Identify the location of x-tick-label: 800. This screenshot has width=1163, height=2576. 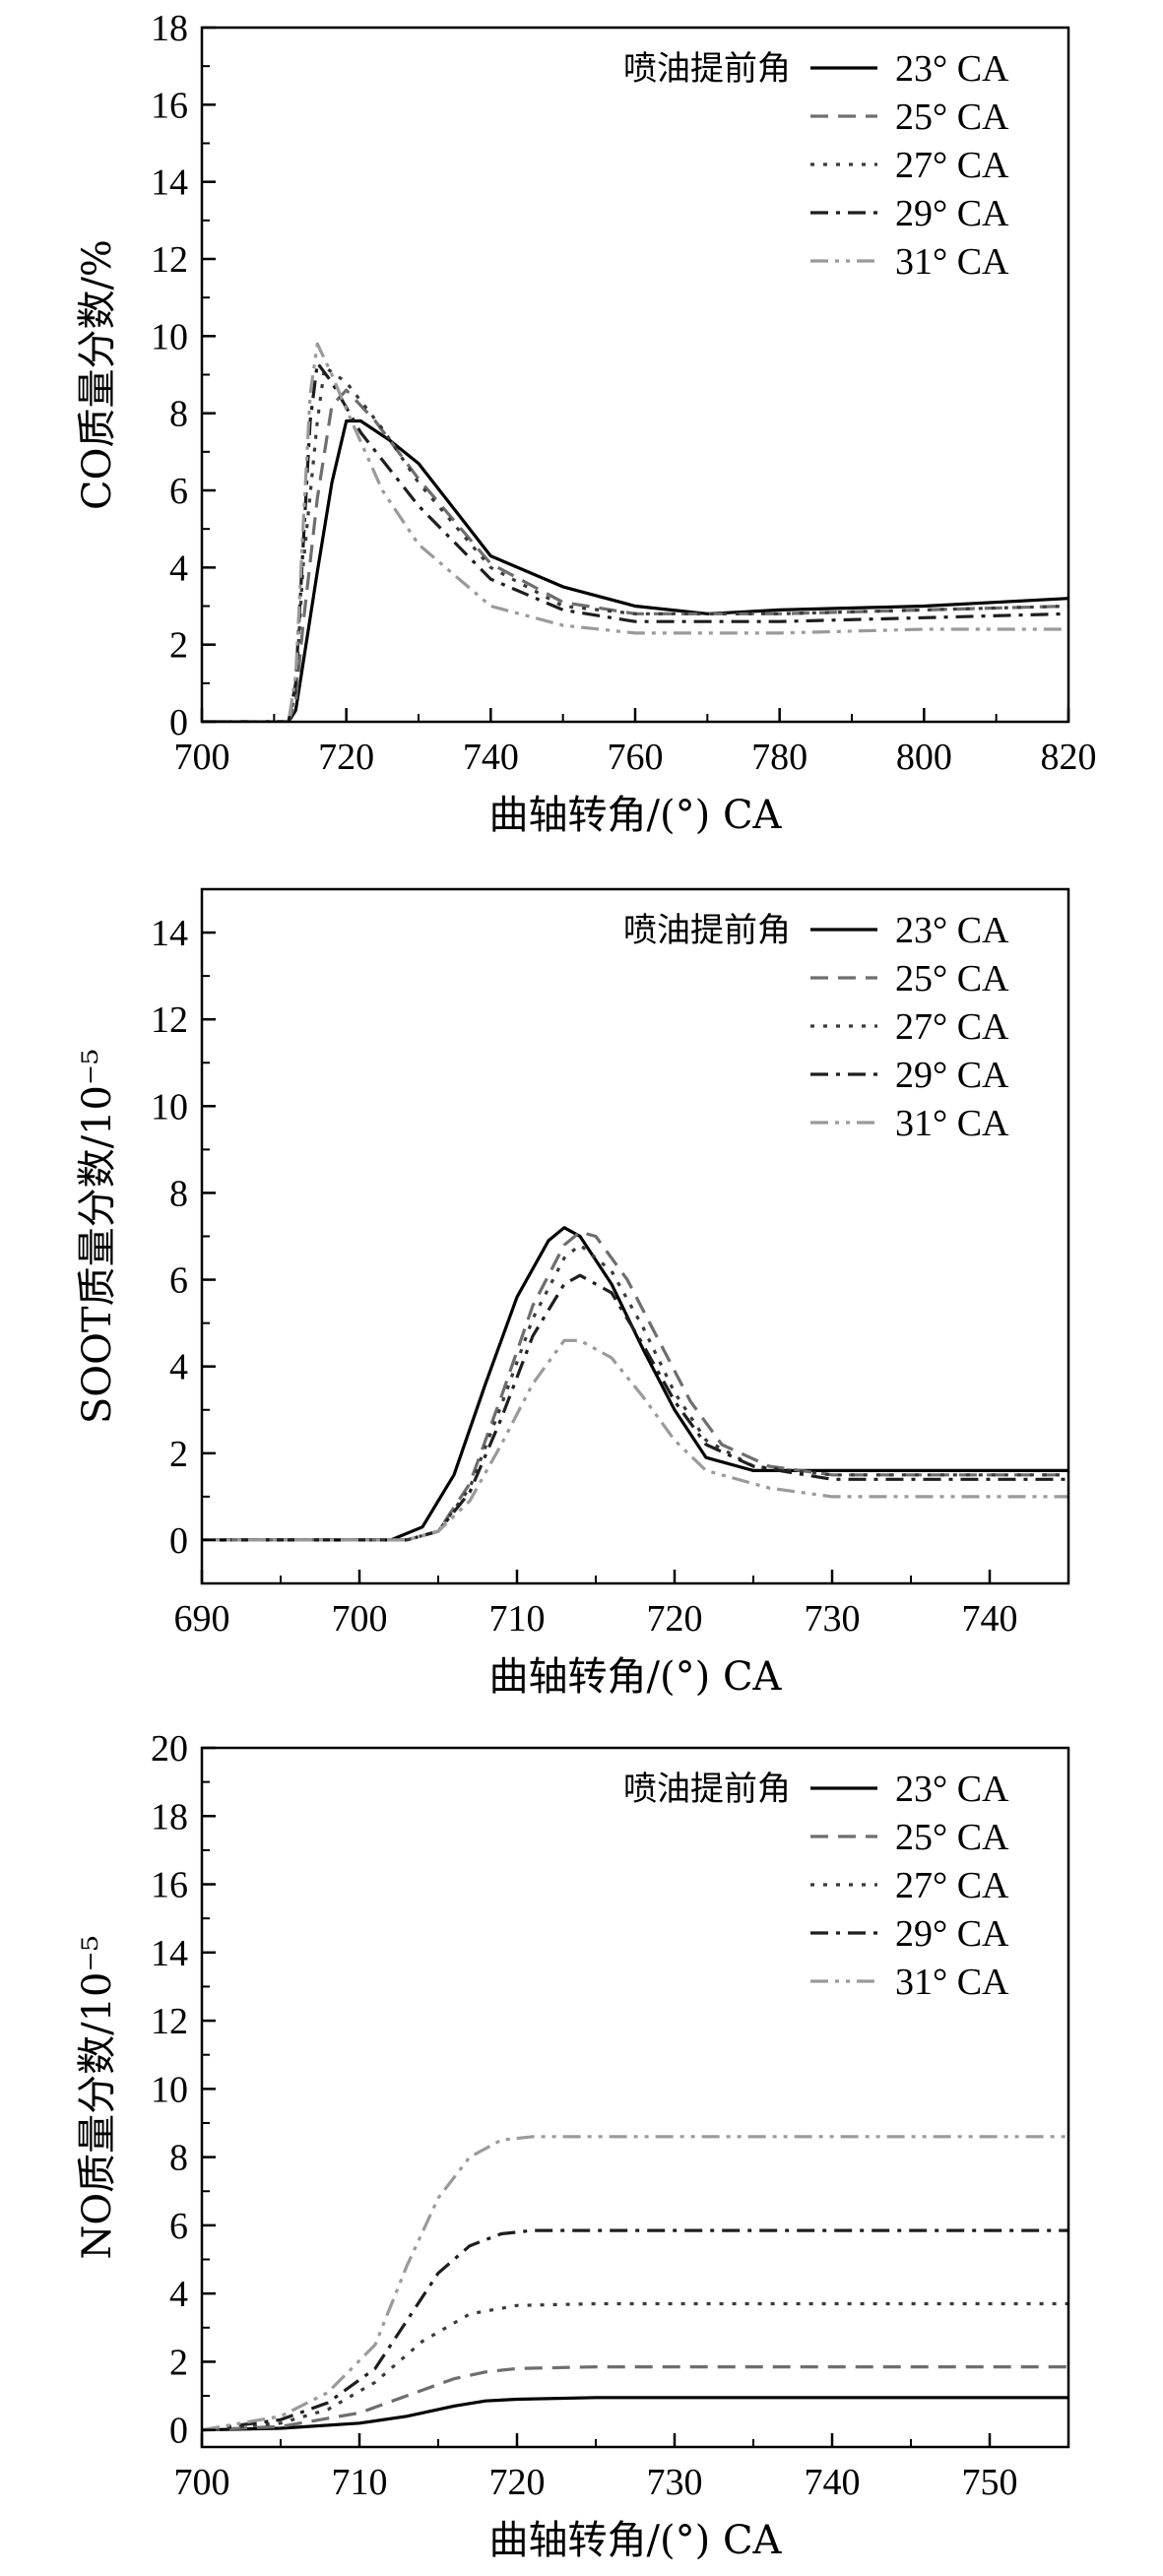
(924, 757).